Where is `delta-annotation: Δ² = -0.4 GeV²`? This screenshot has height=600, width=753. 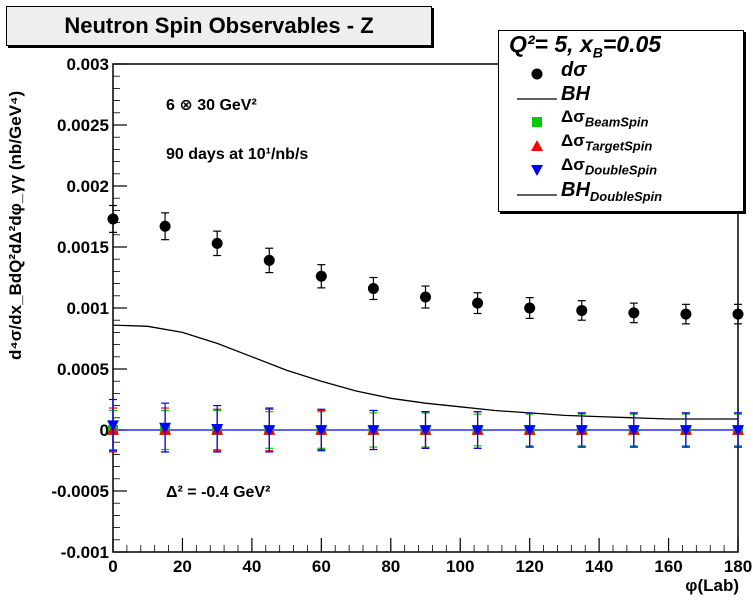 delta-annotation: Δ² = -0.4 GeV² is located at coordinates (218, 492).